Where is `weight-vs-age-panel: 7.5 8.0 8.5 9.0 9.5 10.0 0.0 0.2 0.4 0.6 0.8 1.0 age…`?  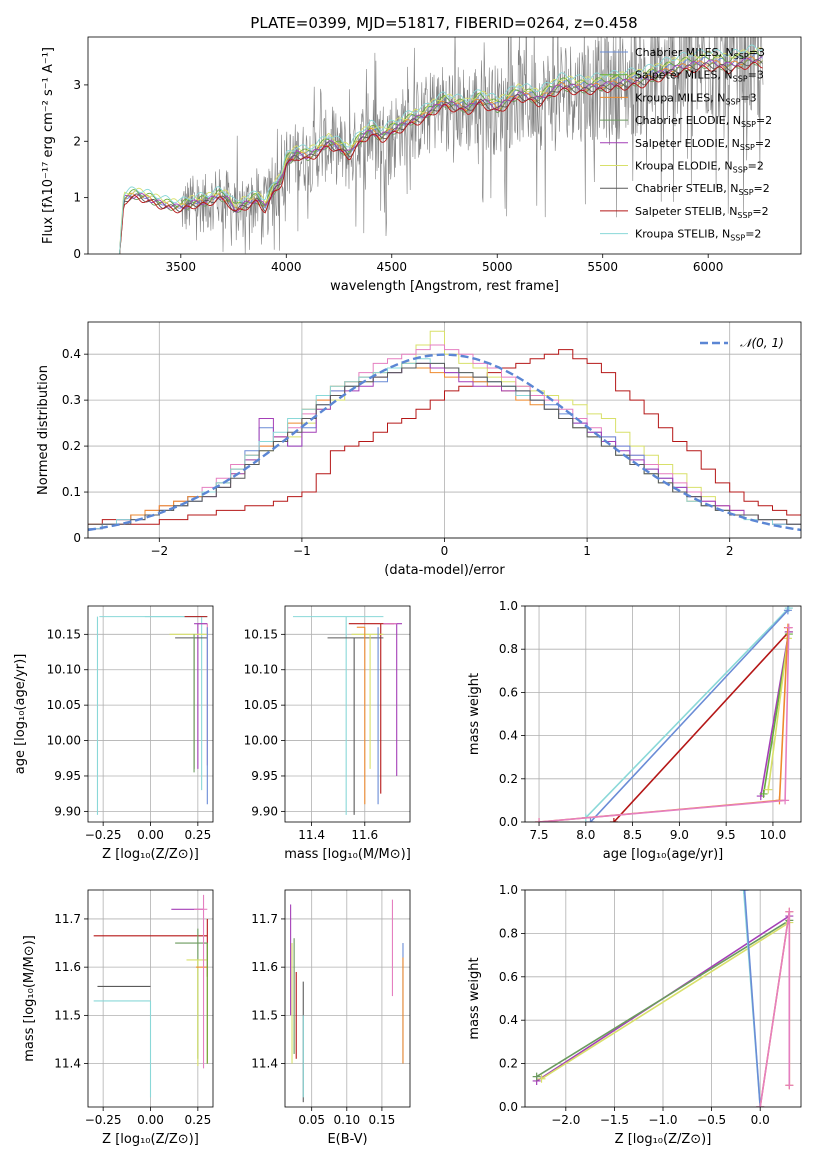 weight-vs-age-panel: 7.5 8.0 8.5 9.0 9.5 10.0 0.0 0.2 0.4 0.6 0.8 1.0 age… is located at coordinates (634, 730).